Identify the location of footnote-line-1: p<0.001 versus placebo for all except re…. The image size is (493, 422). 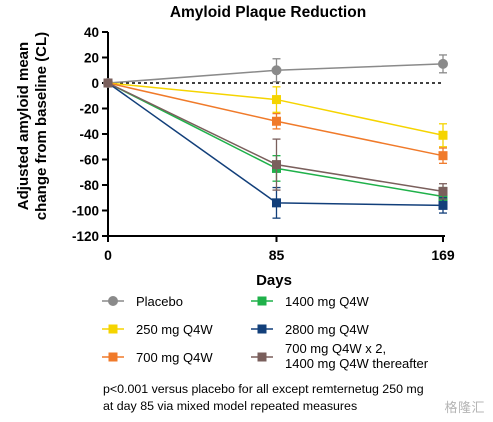
(263, 389).